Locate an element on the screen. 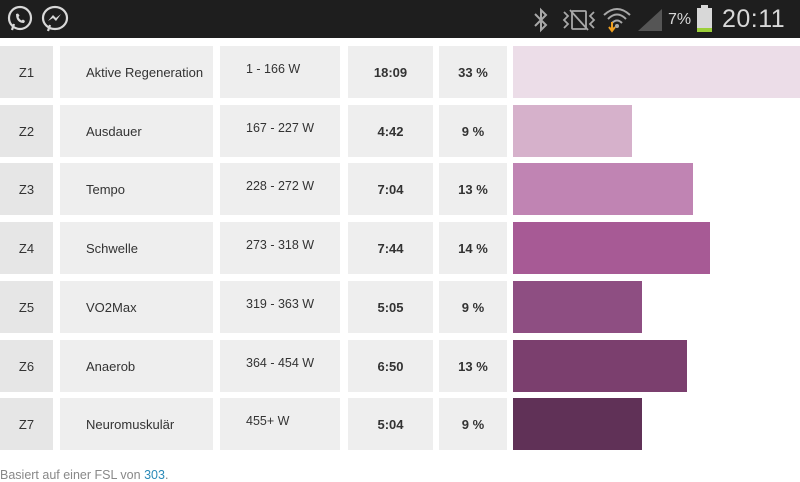  bluetooth-icon is located at coordinates (541, 20).